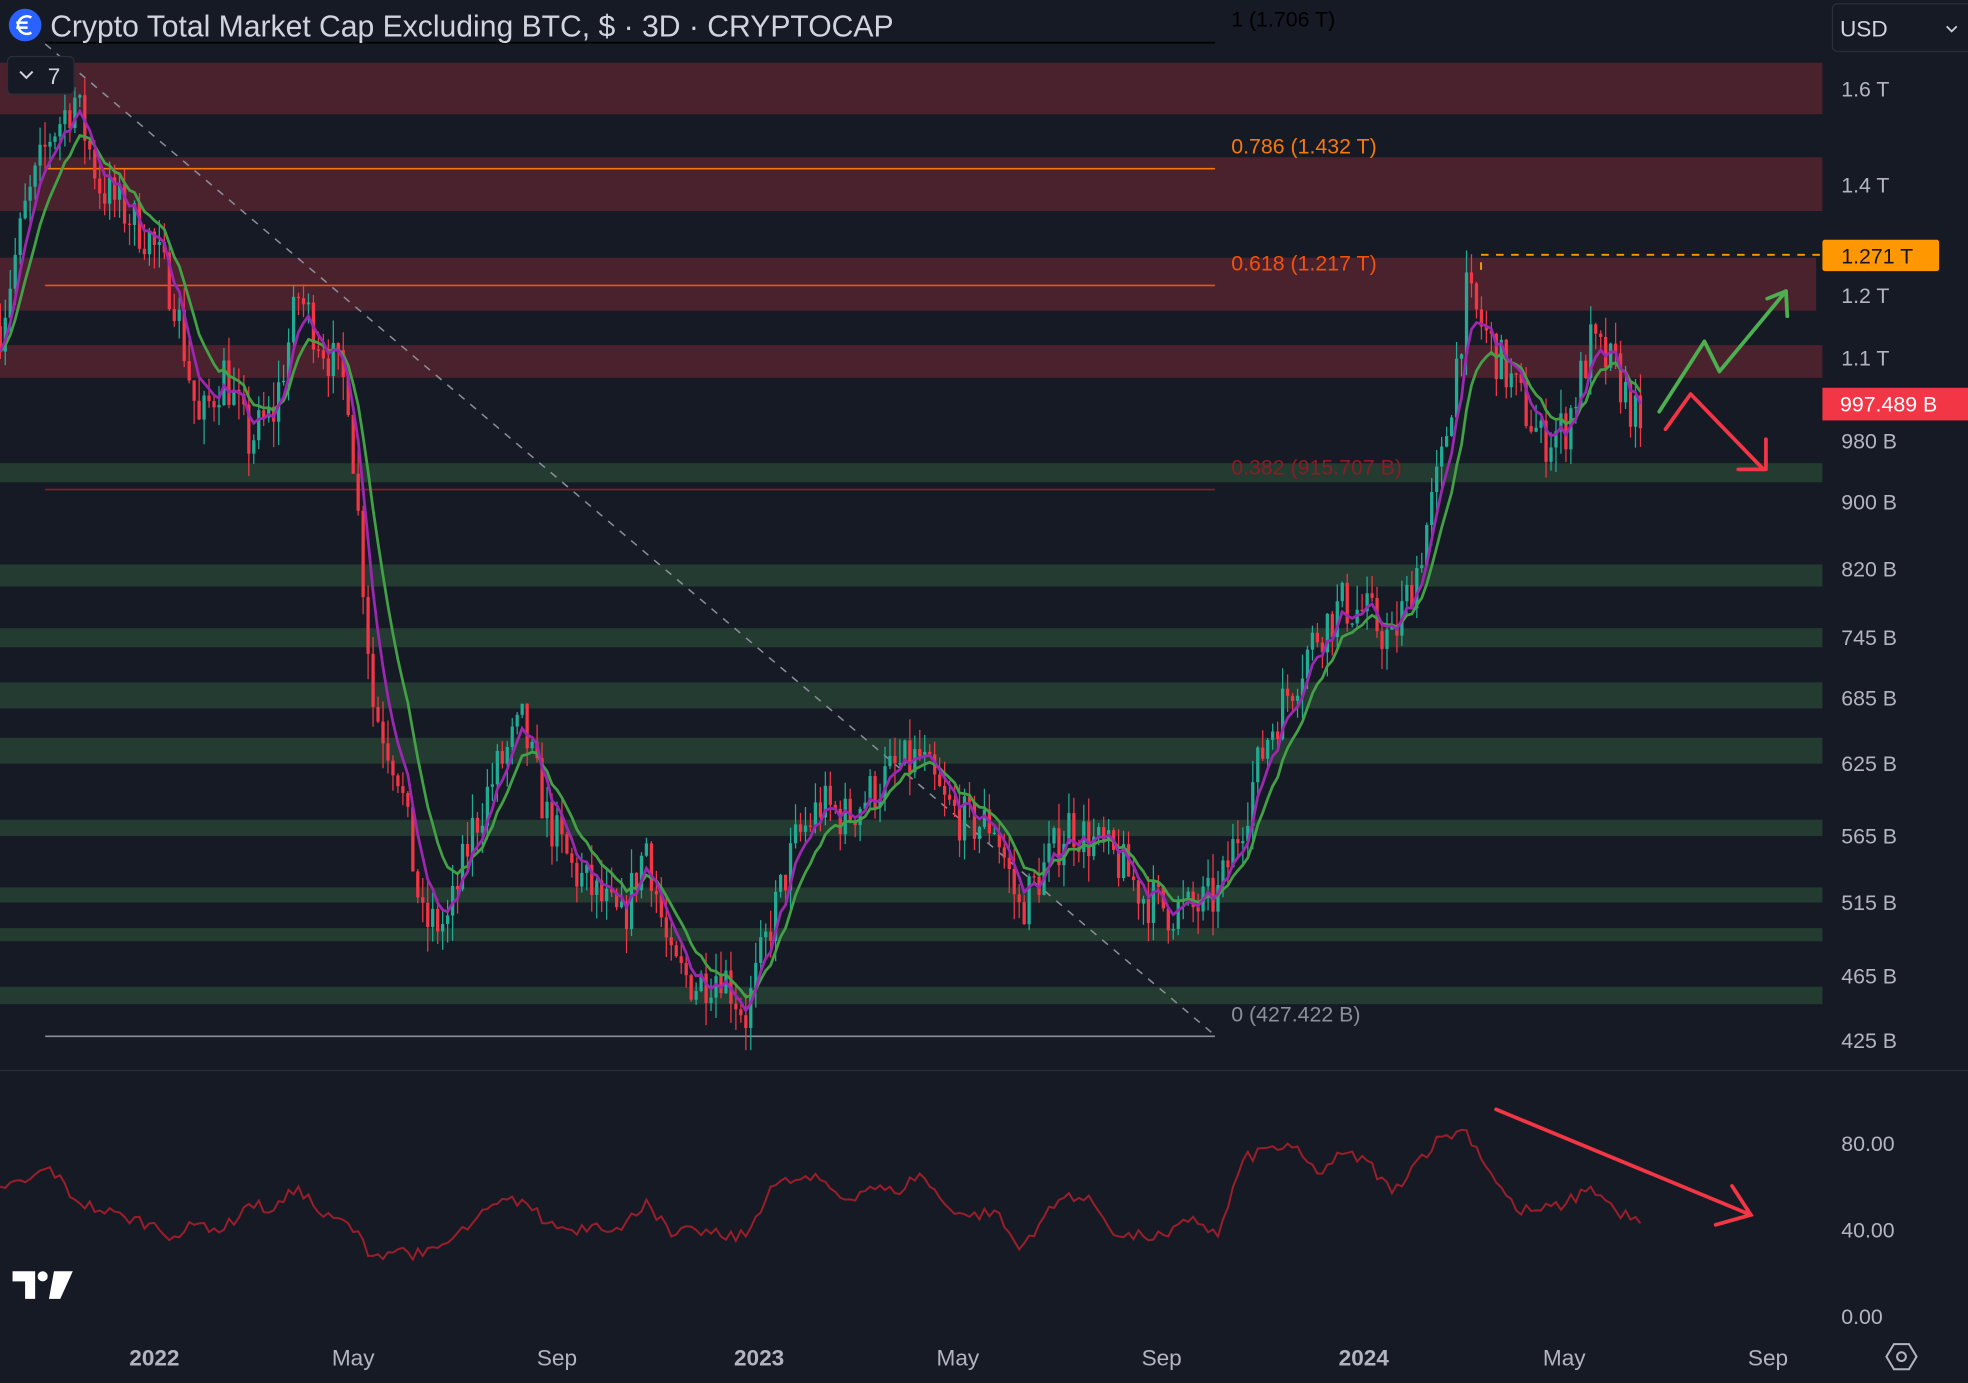 The height and width of the screenshot is (1383, 1968). I want to click on price-axis-label: 980 B, so click(1869, 441).